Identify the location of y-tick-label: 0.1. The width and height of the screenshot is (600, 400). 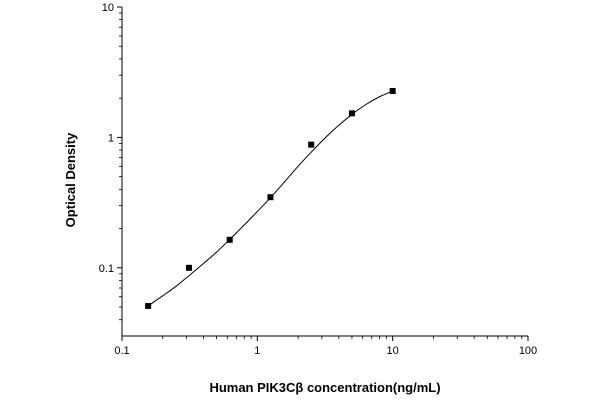
(106, 269).